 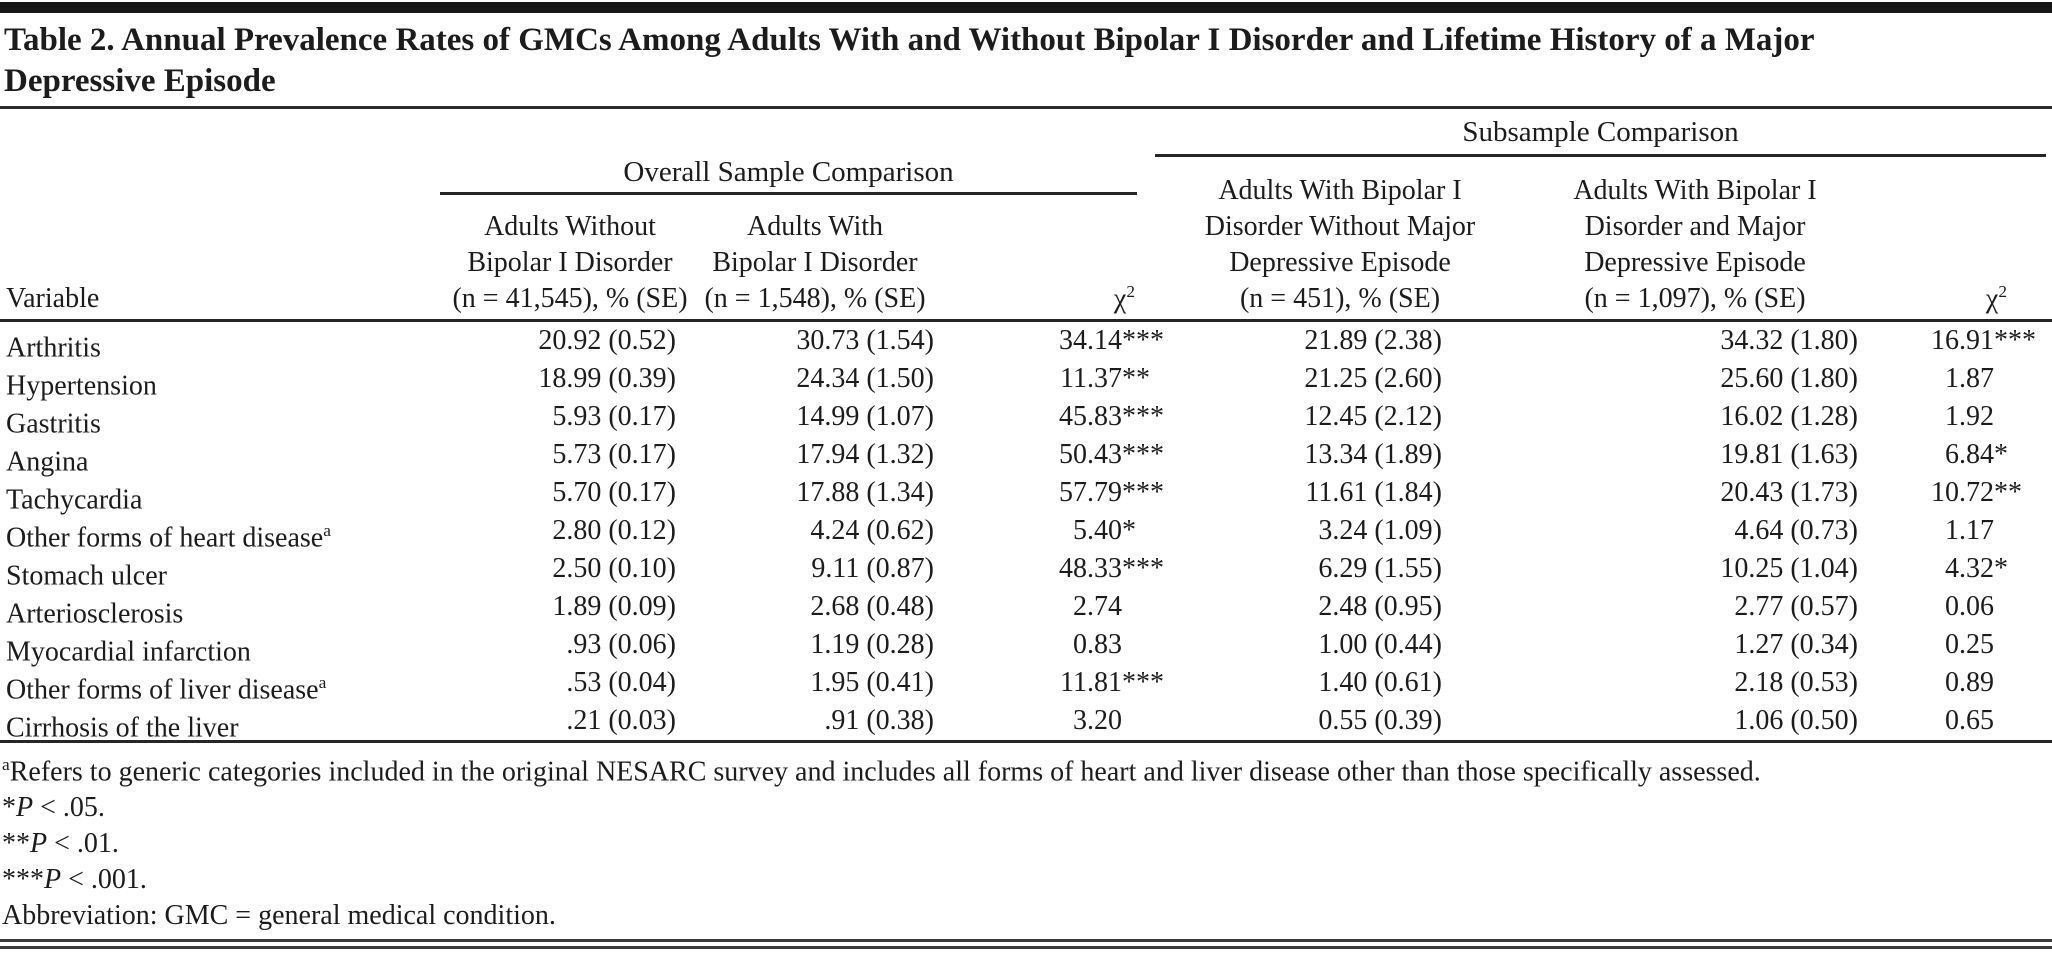 I want to click on cell-chi-overall: 50.43 ***, so click(x=1060, y=458).